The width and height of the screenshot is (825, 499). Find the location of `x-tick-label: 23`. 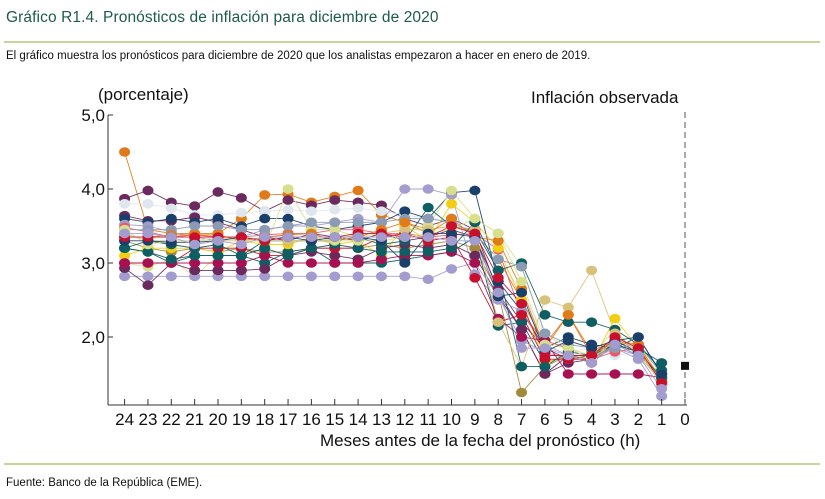

x-tick-label: 23 is located at coordinates (147, 419).